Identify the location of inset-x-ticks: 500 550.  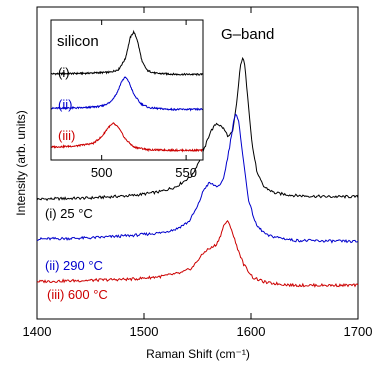
(144, 100).